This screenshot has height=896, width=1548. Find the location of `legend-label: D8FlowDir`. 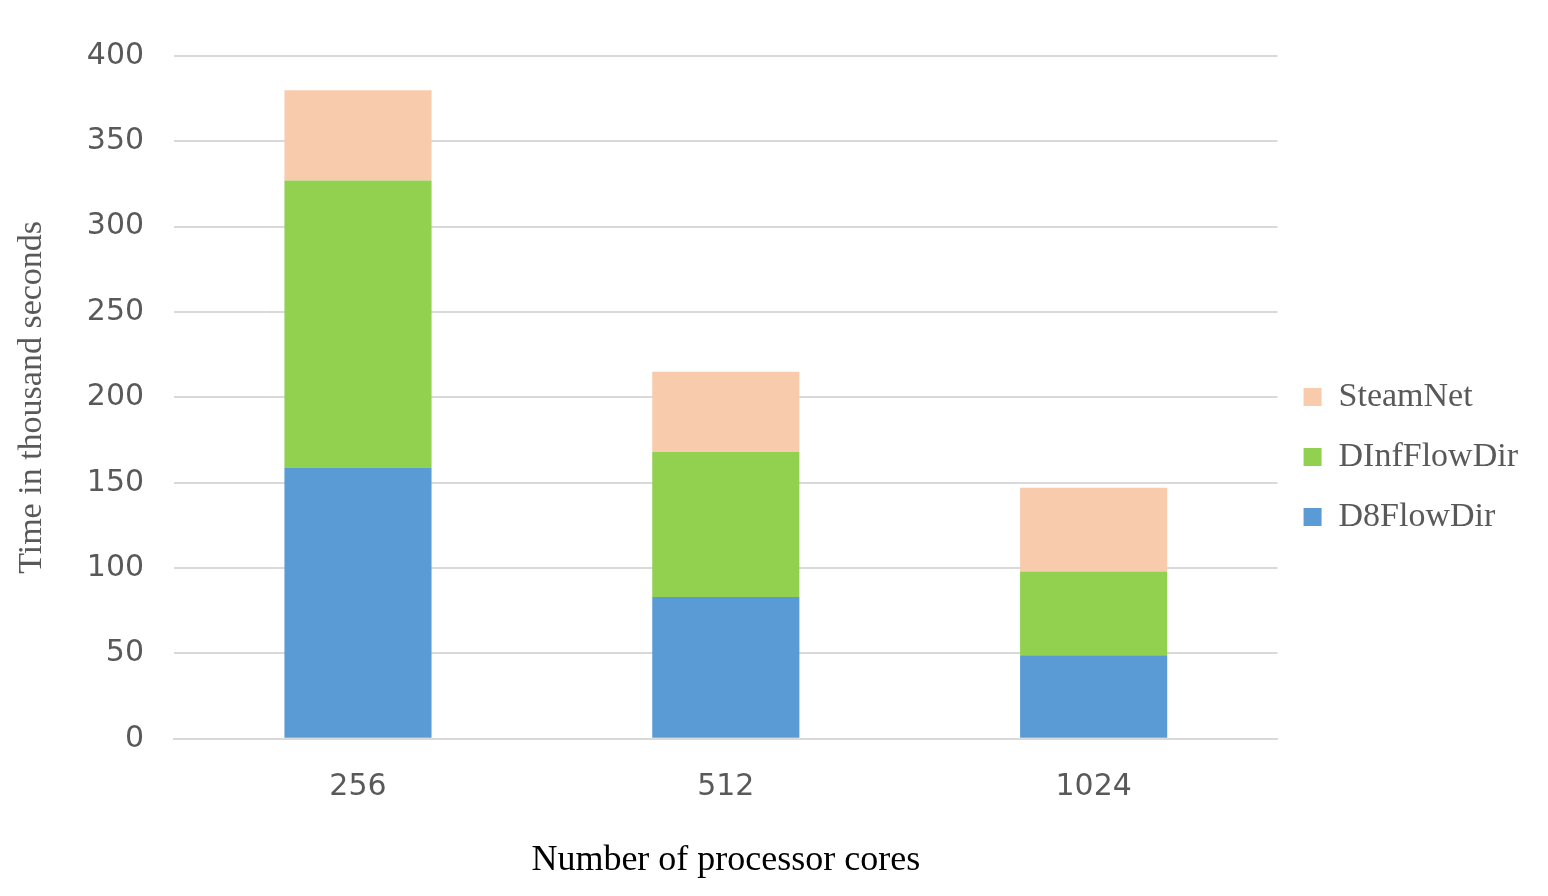

legend-label: D8FlowDir is located at coordinates (1417, 514).